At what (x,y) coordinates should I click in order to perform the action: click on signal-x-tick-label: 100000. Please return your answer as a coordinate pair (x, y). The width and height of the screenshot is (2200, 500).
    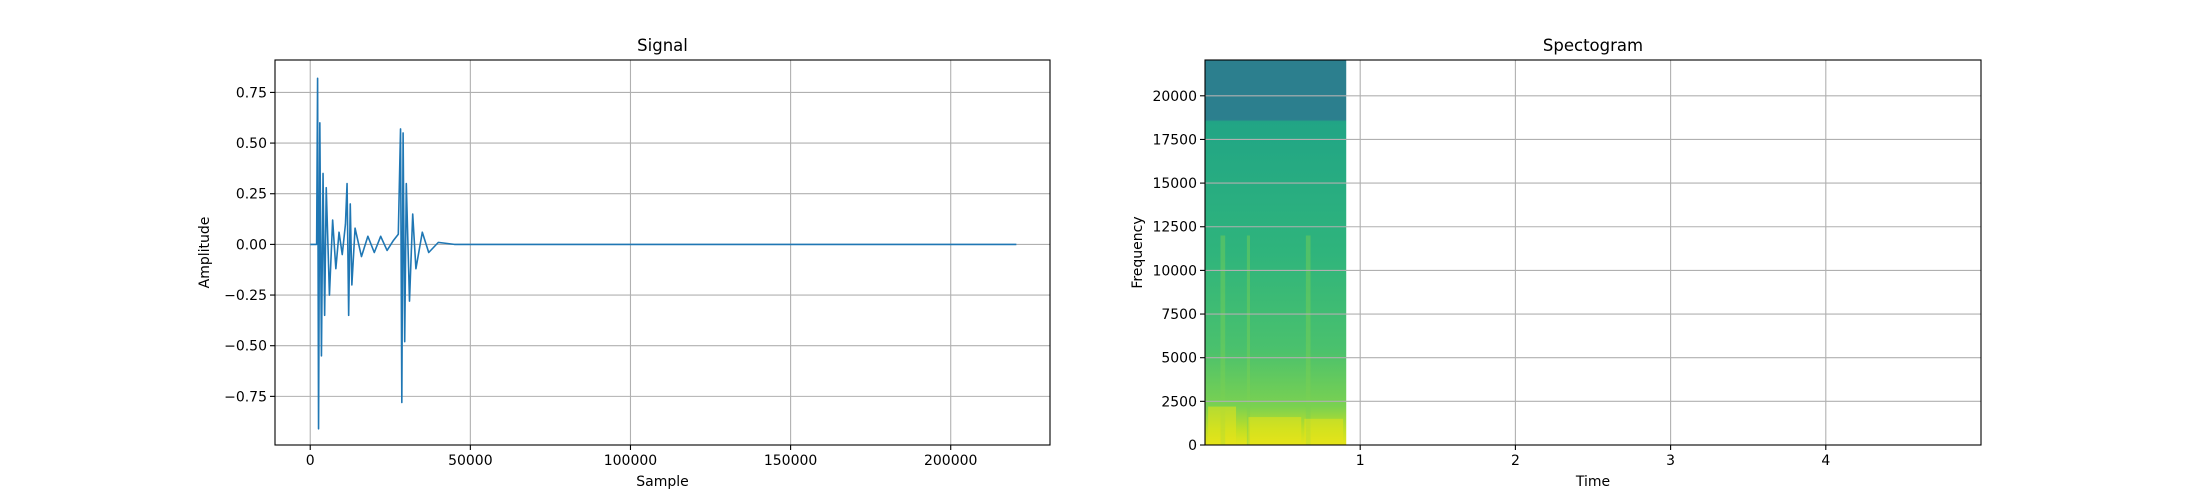
    Looking at the image, I should click on (630, 461).